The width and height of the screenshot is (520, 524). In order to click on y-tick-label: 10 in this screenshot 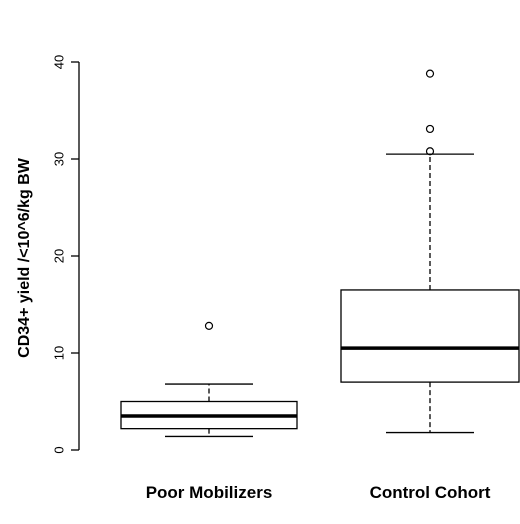, I will do `click(59, 353)`.